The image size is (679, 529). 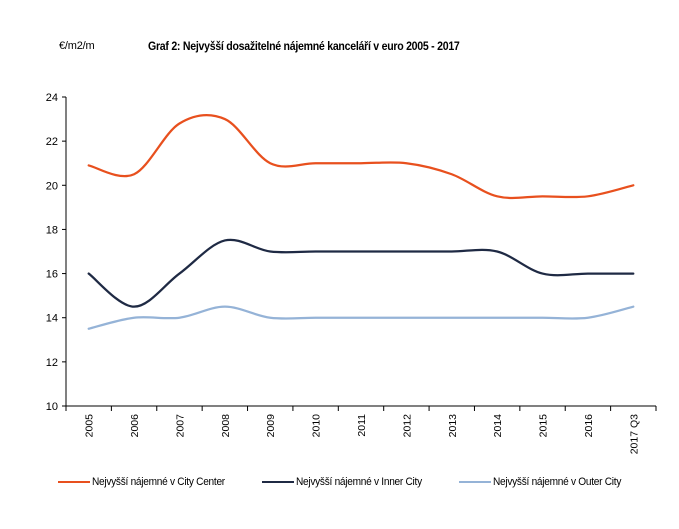 I want to click on legend-label-outer-city: Nejvyšší nájemné v Outer City, so click(x=557, y=482).